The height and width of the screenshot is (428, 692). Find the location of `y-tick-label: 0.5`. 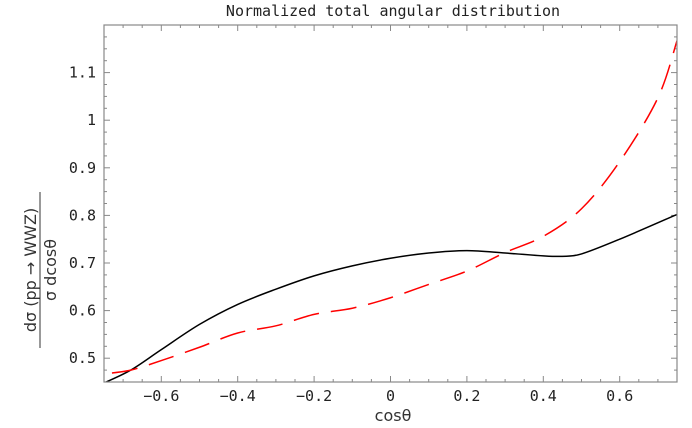

y-tick-label: 0.5 is located at coordinates (82, 358).